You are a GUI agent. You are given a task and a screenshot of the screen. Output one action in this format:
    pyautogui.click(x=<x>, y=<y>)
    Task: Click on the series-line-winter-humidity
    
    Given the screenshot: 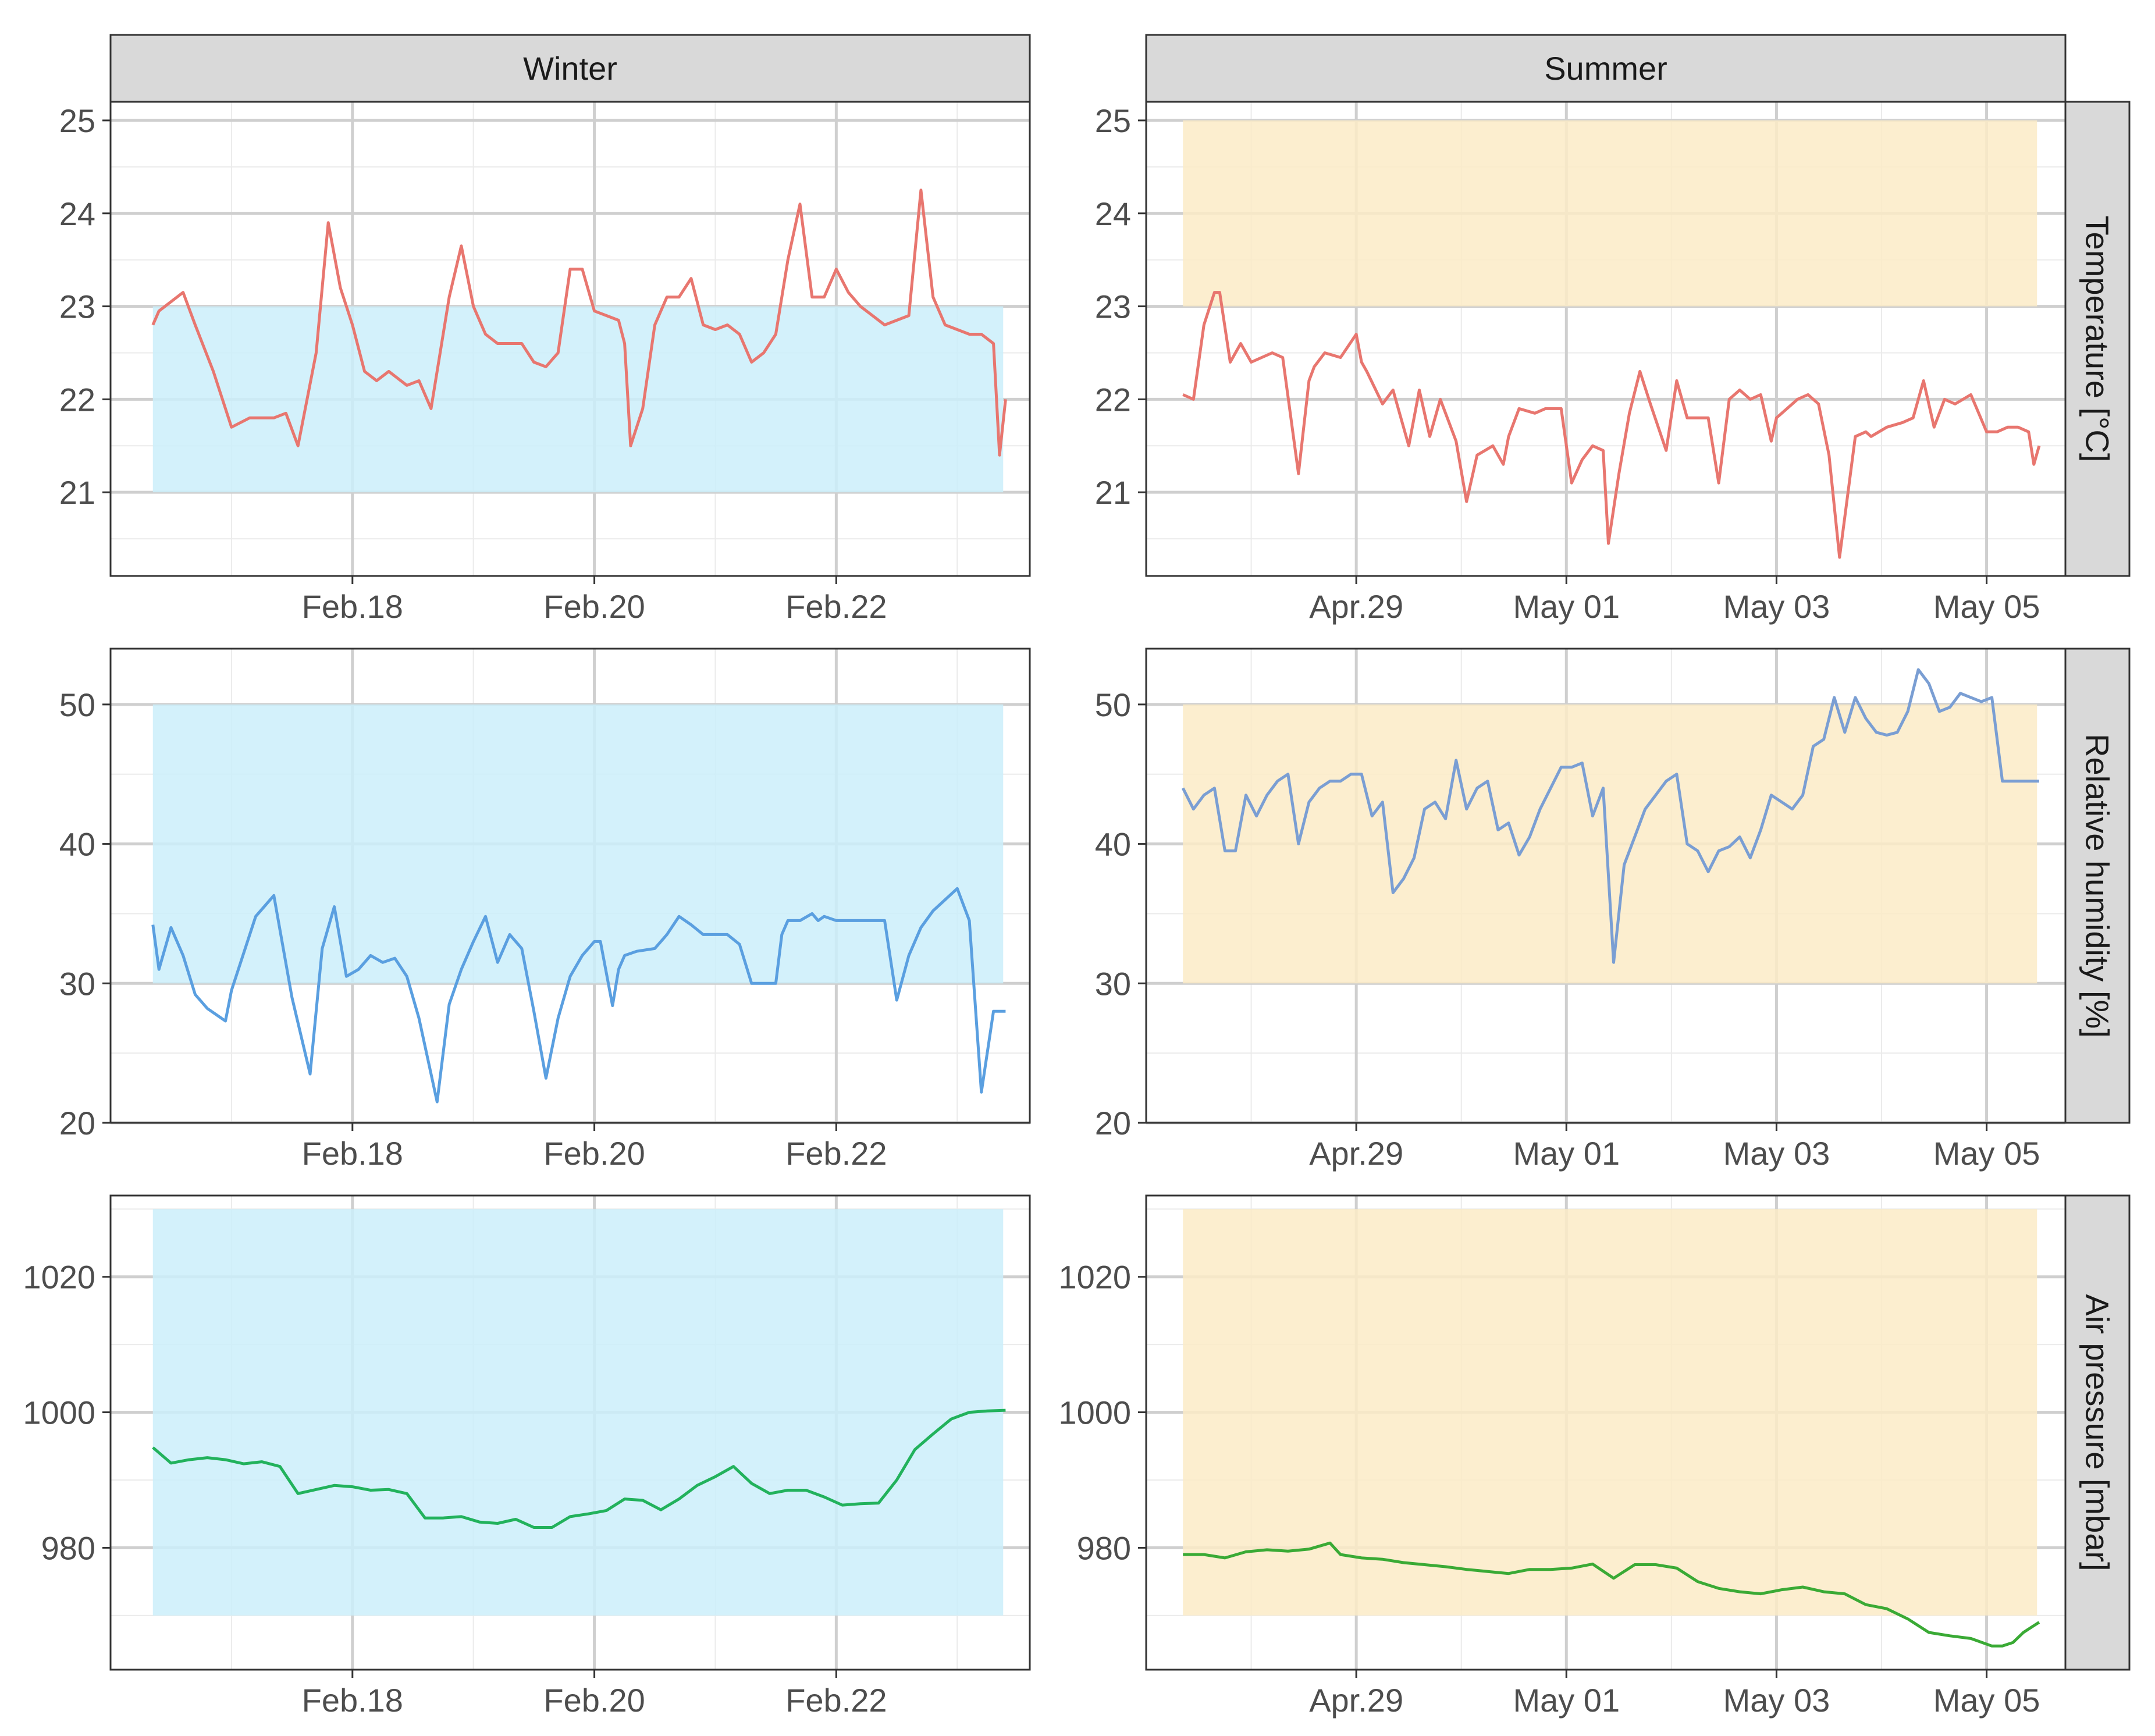 What is the action you would take?
    pyautogui.click(x=578, y=996)
    